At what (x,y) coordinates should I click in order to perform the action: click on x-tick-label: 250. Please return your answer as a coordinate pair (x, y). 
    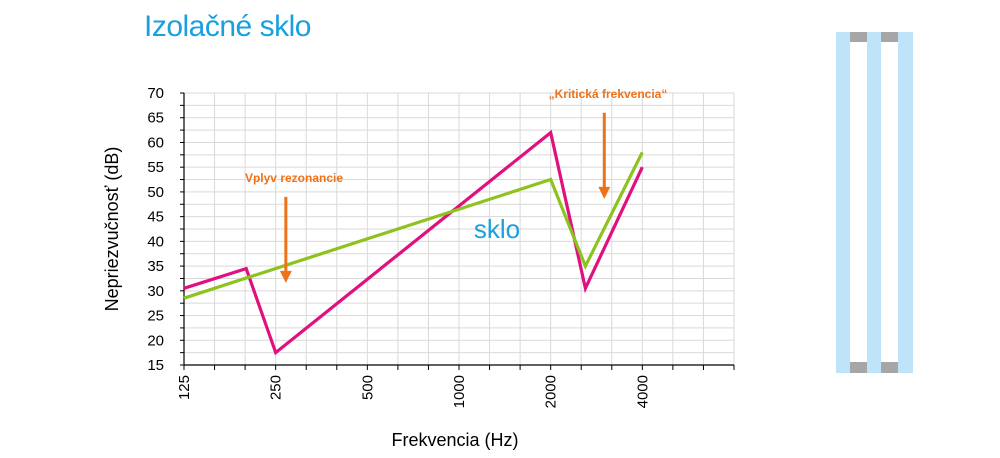
    Looking at the image, I should click on (276, 387).